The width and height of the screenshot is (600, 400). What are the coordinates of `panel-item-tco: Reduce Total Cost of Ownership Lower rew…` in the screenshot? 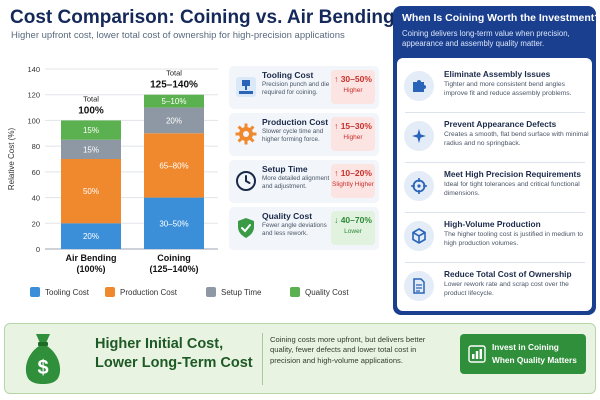 It's located at (494, 288).